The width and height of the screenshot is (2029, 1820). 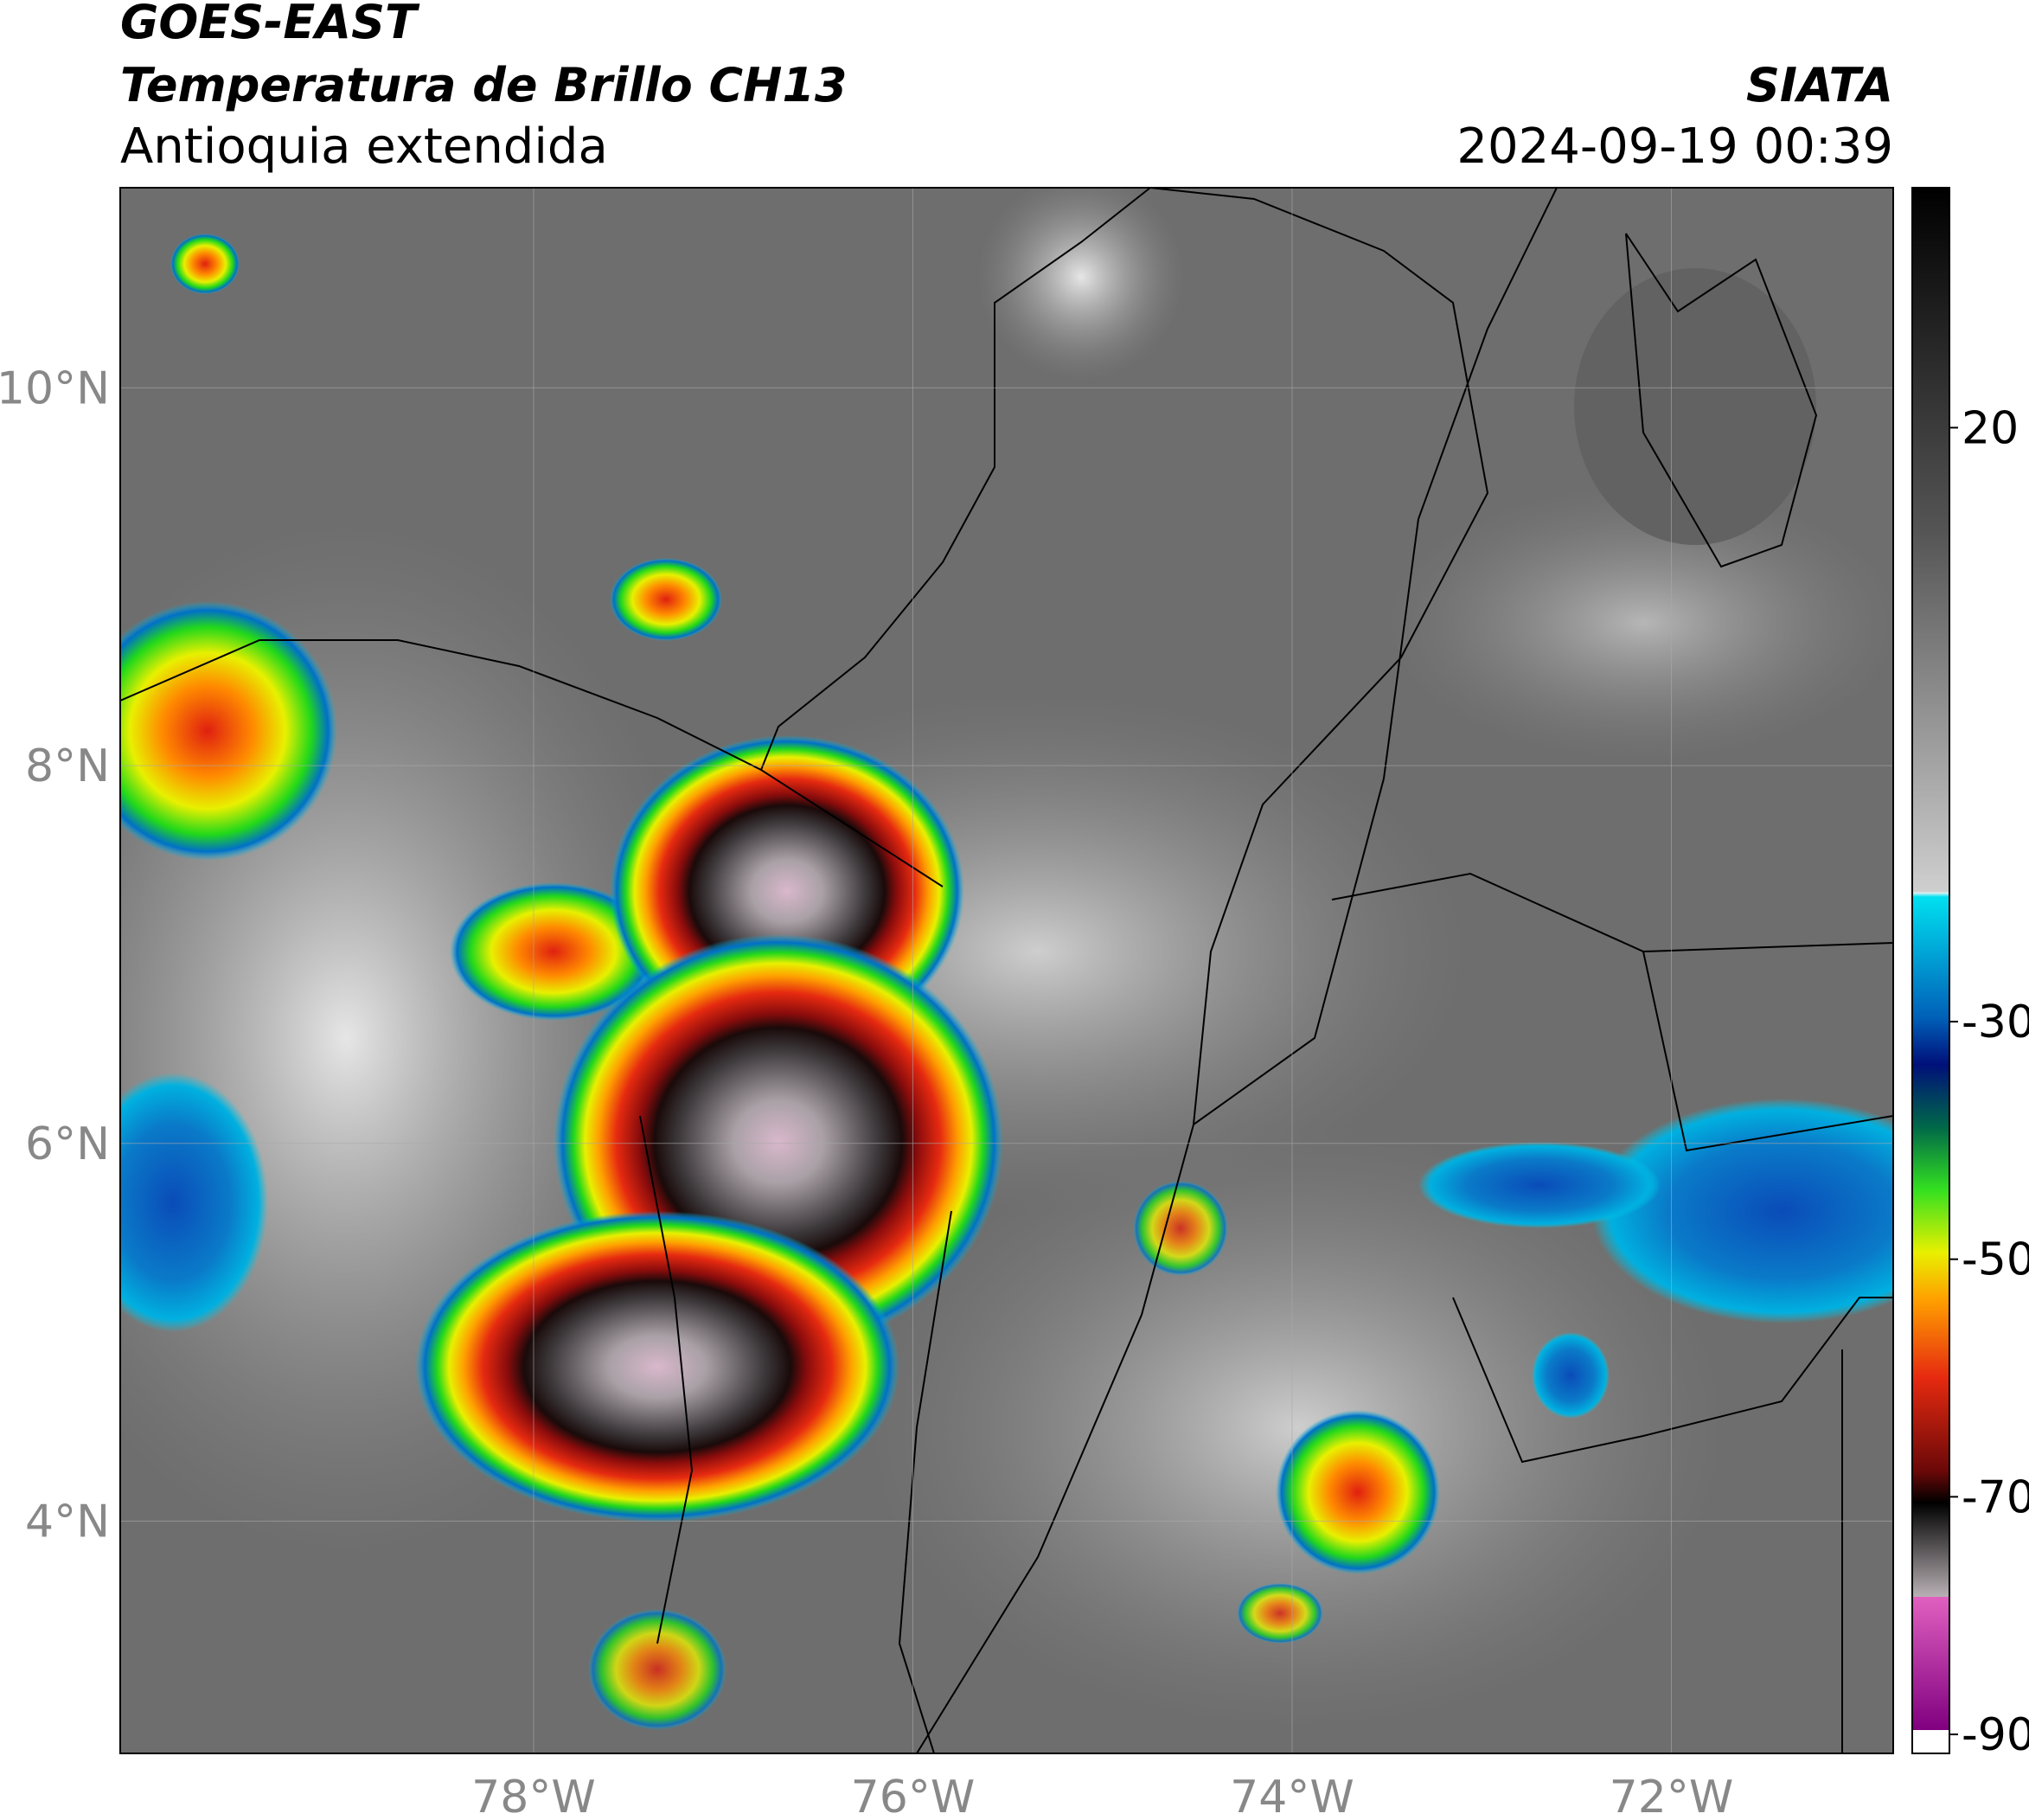 What do you see at coordinates (67, 1144) in the screenshot?
I see `y-tick-label: 6°N` at bounding box center [67, 1144].